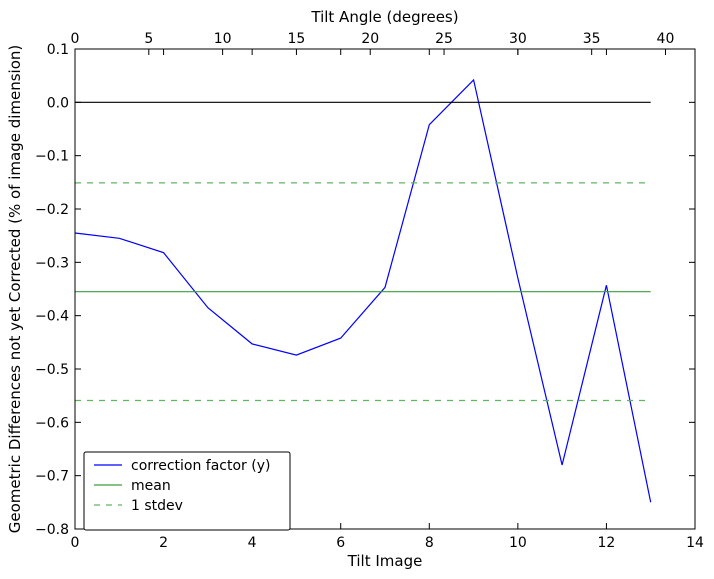 This screenshot has height=579, width=714. I want to click on x2-tick-label: 20, so click(370, 39).